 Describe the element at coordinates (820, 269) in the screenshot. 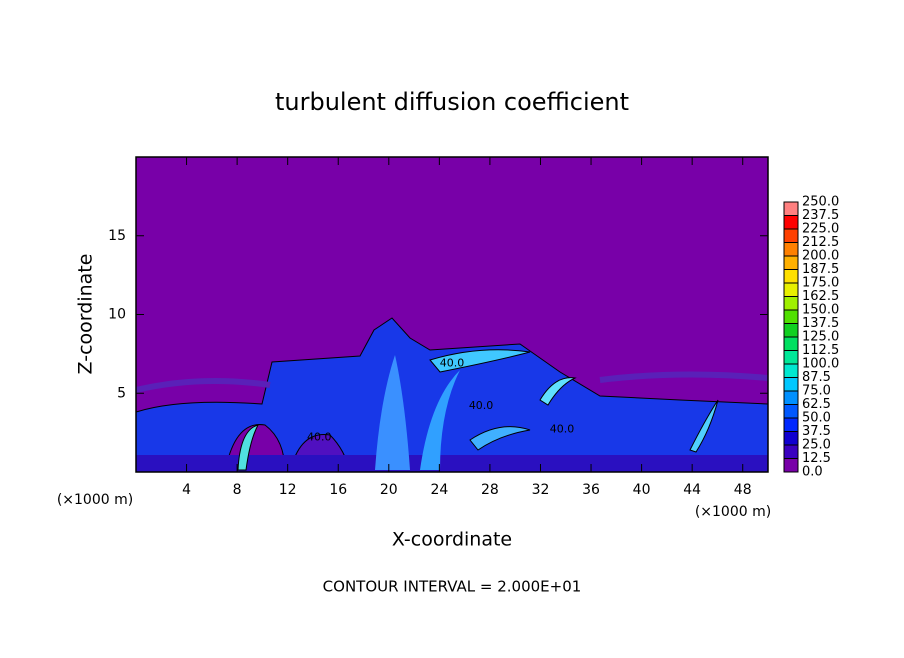

I see `colorbar-label: 187.5` at that location.